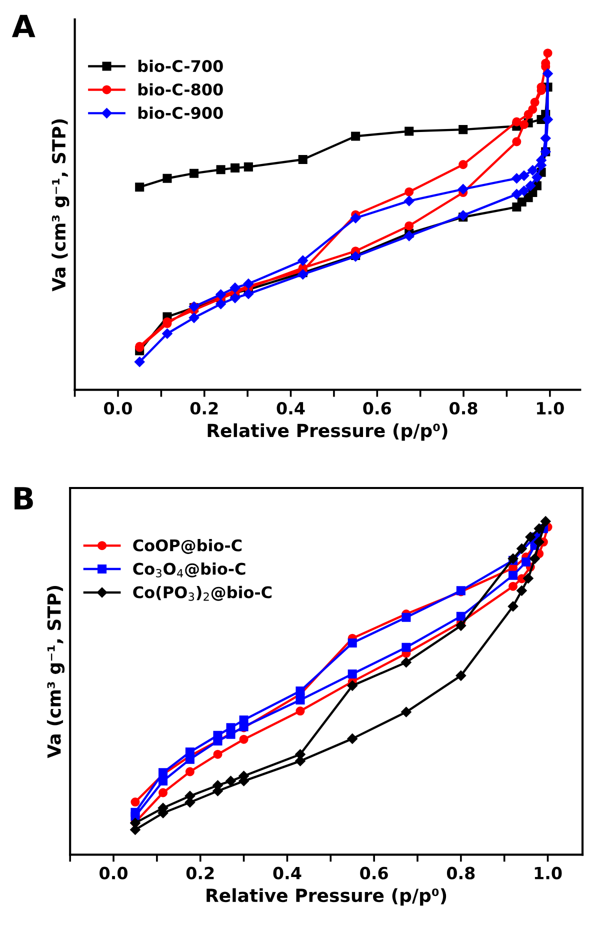 The width and height of the screenshot is (589, 926). Describe the element at coordinates (187, 546) in the screenshot. I see `legend-label: CoOP@bio-C` at that location.